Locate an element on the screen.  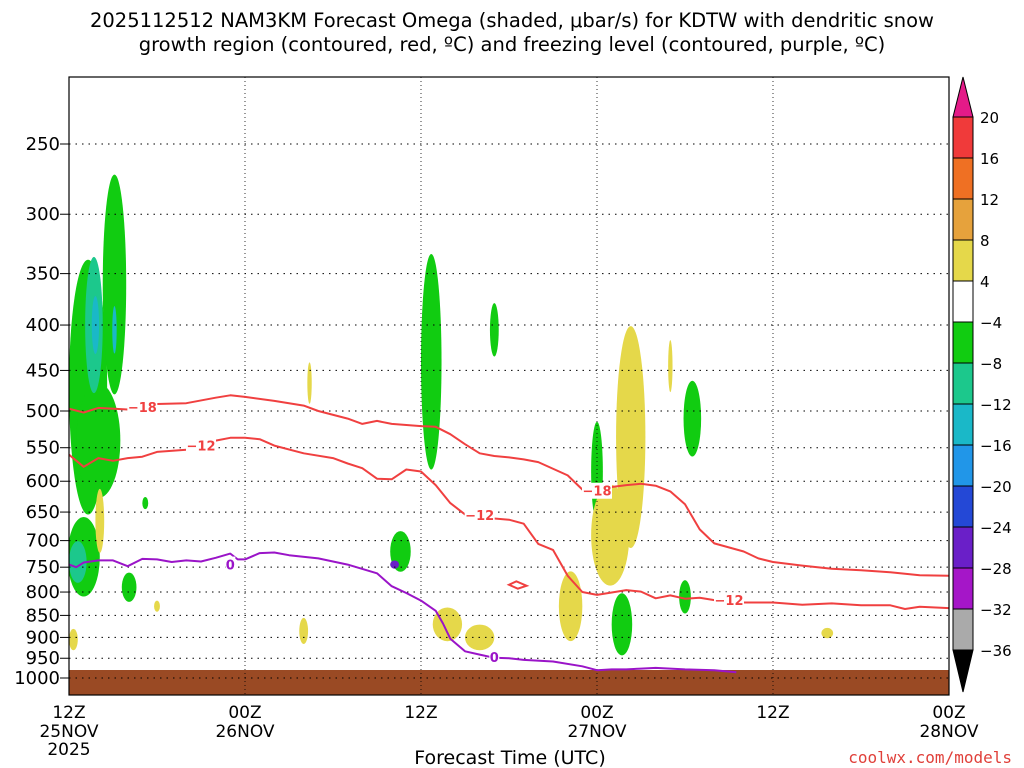
y-tick-850: 850 is located at coordinates (43, 615).